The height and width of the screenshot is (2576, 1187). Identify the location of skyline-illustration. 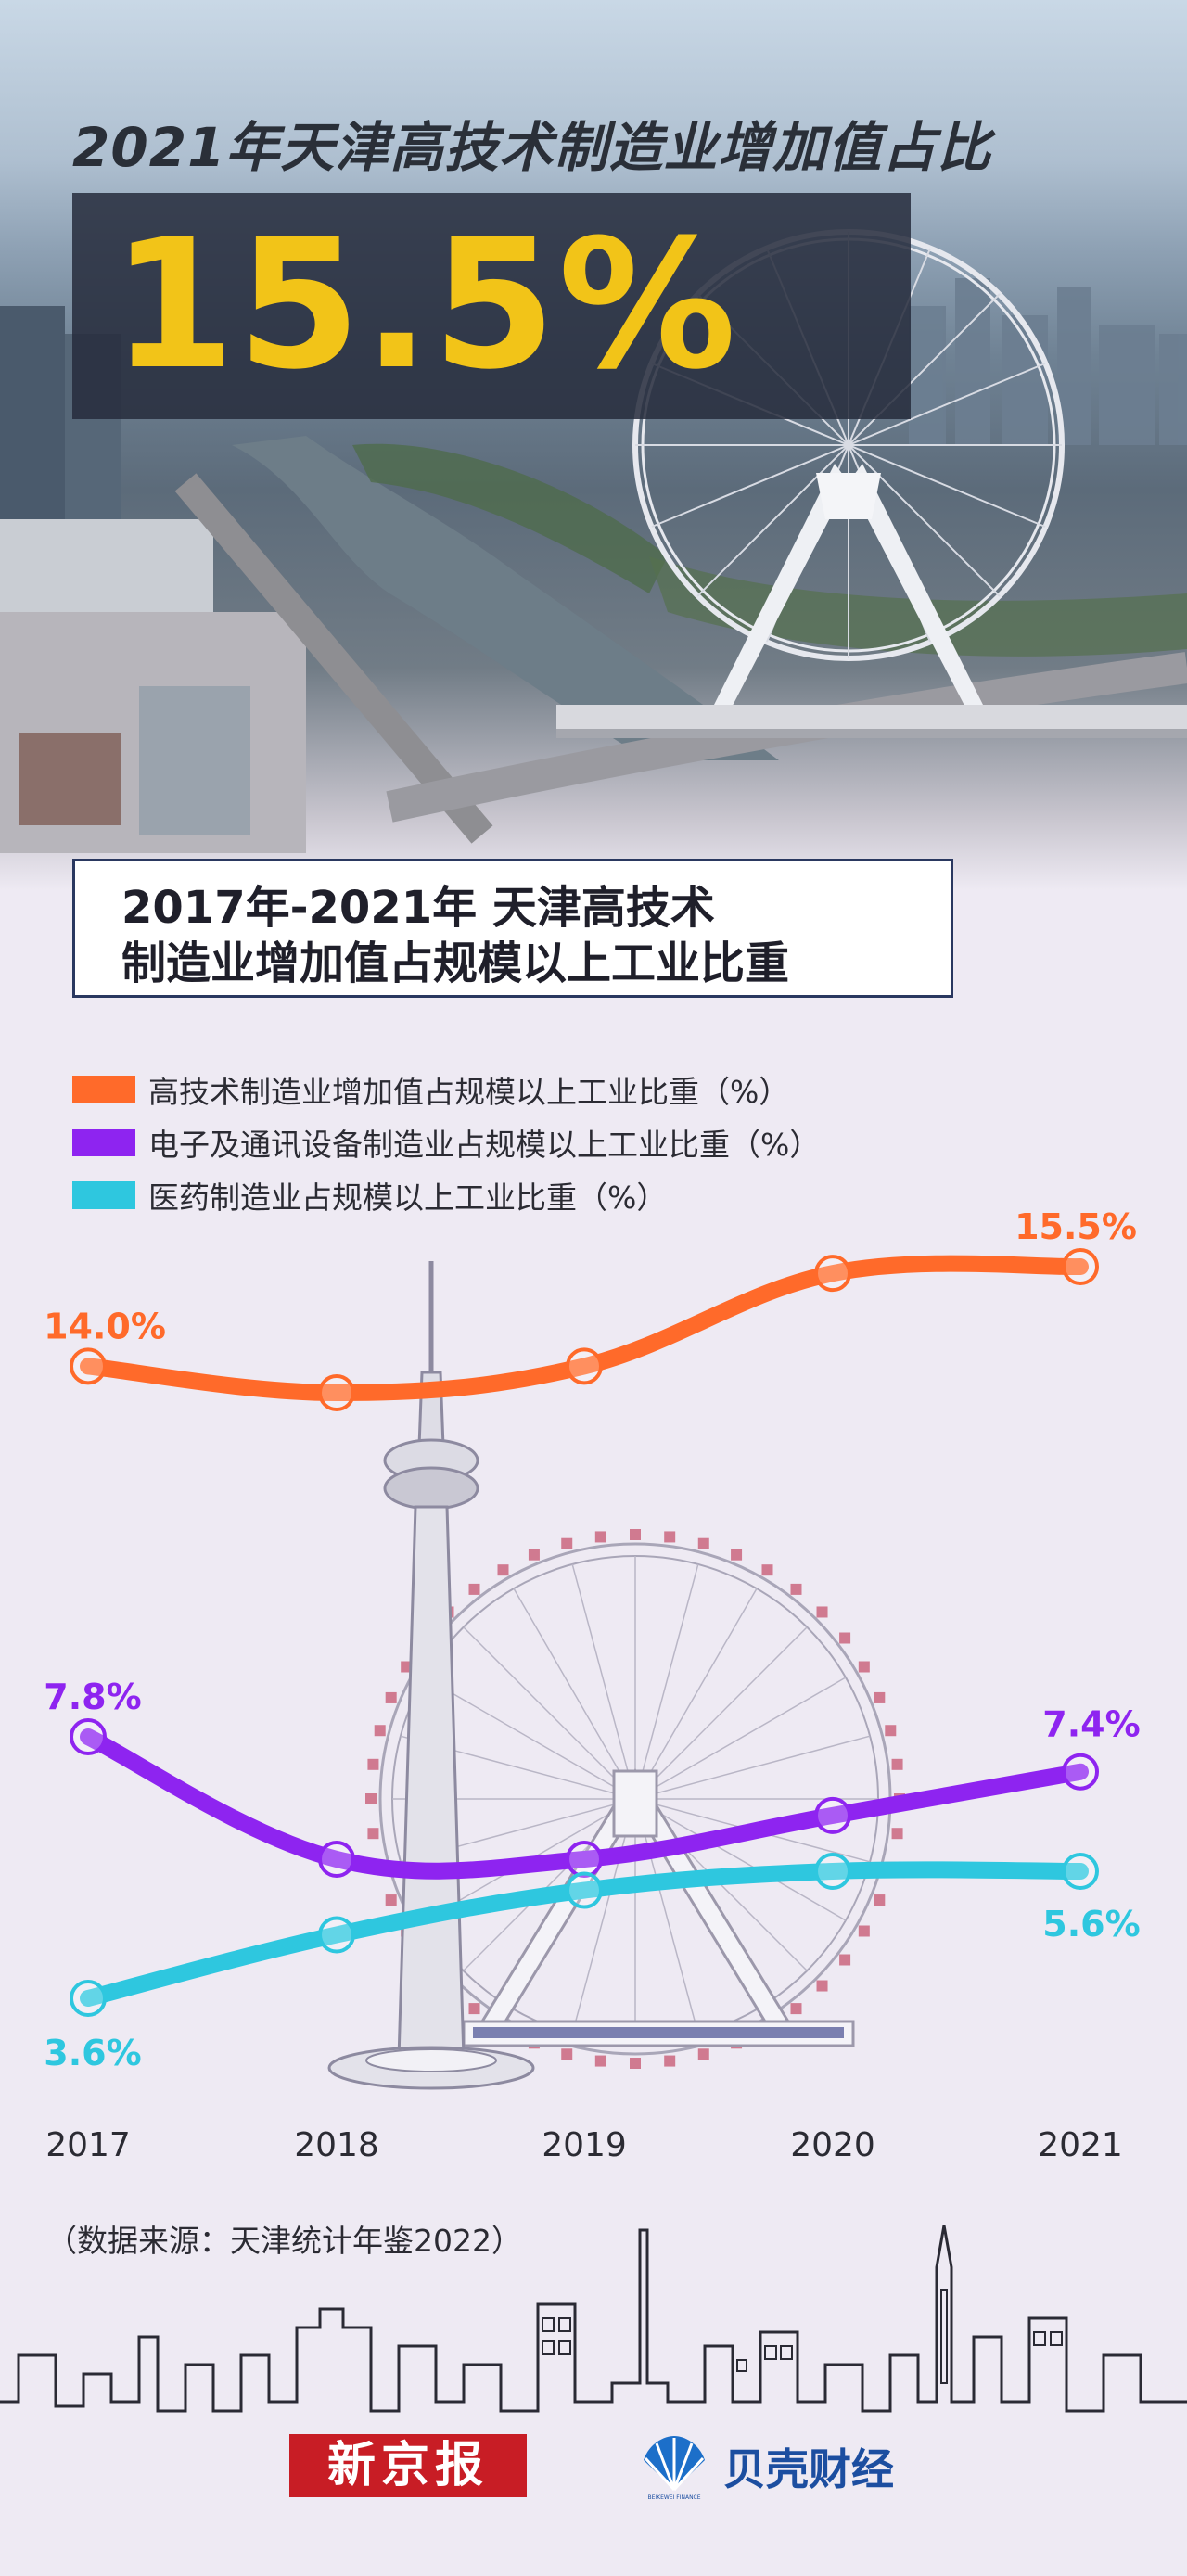
(593, 2319).